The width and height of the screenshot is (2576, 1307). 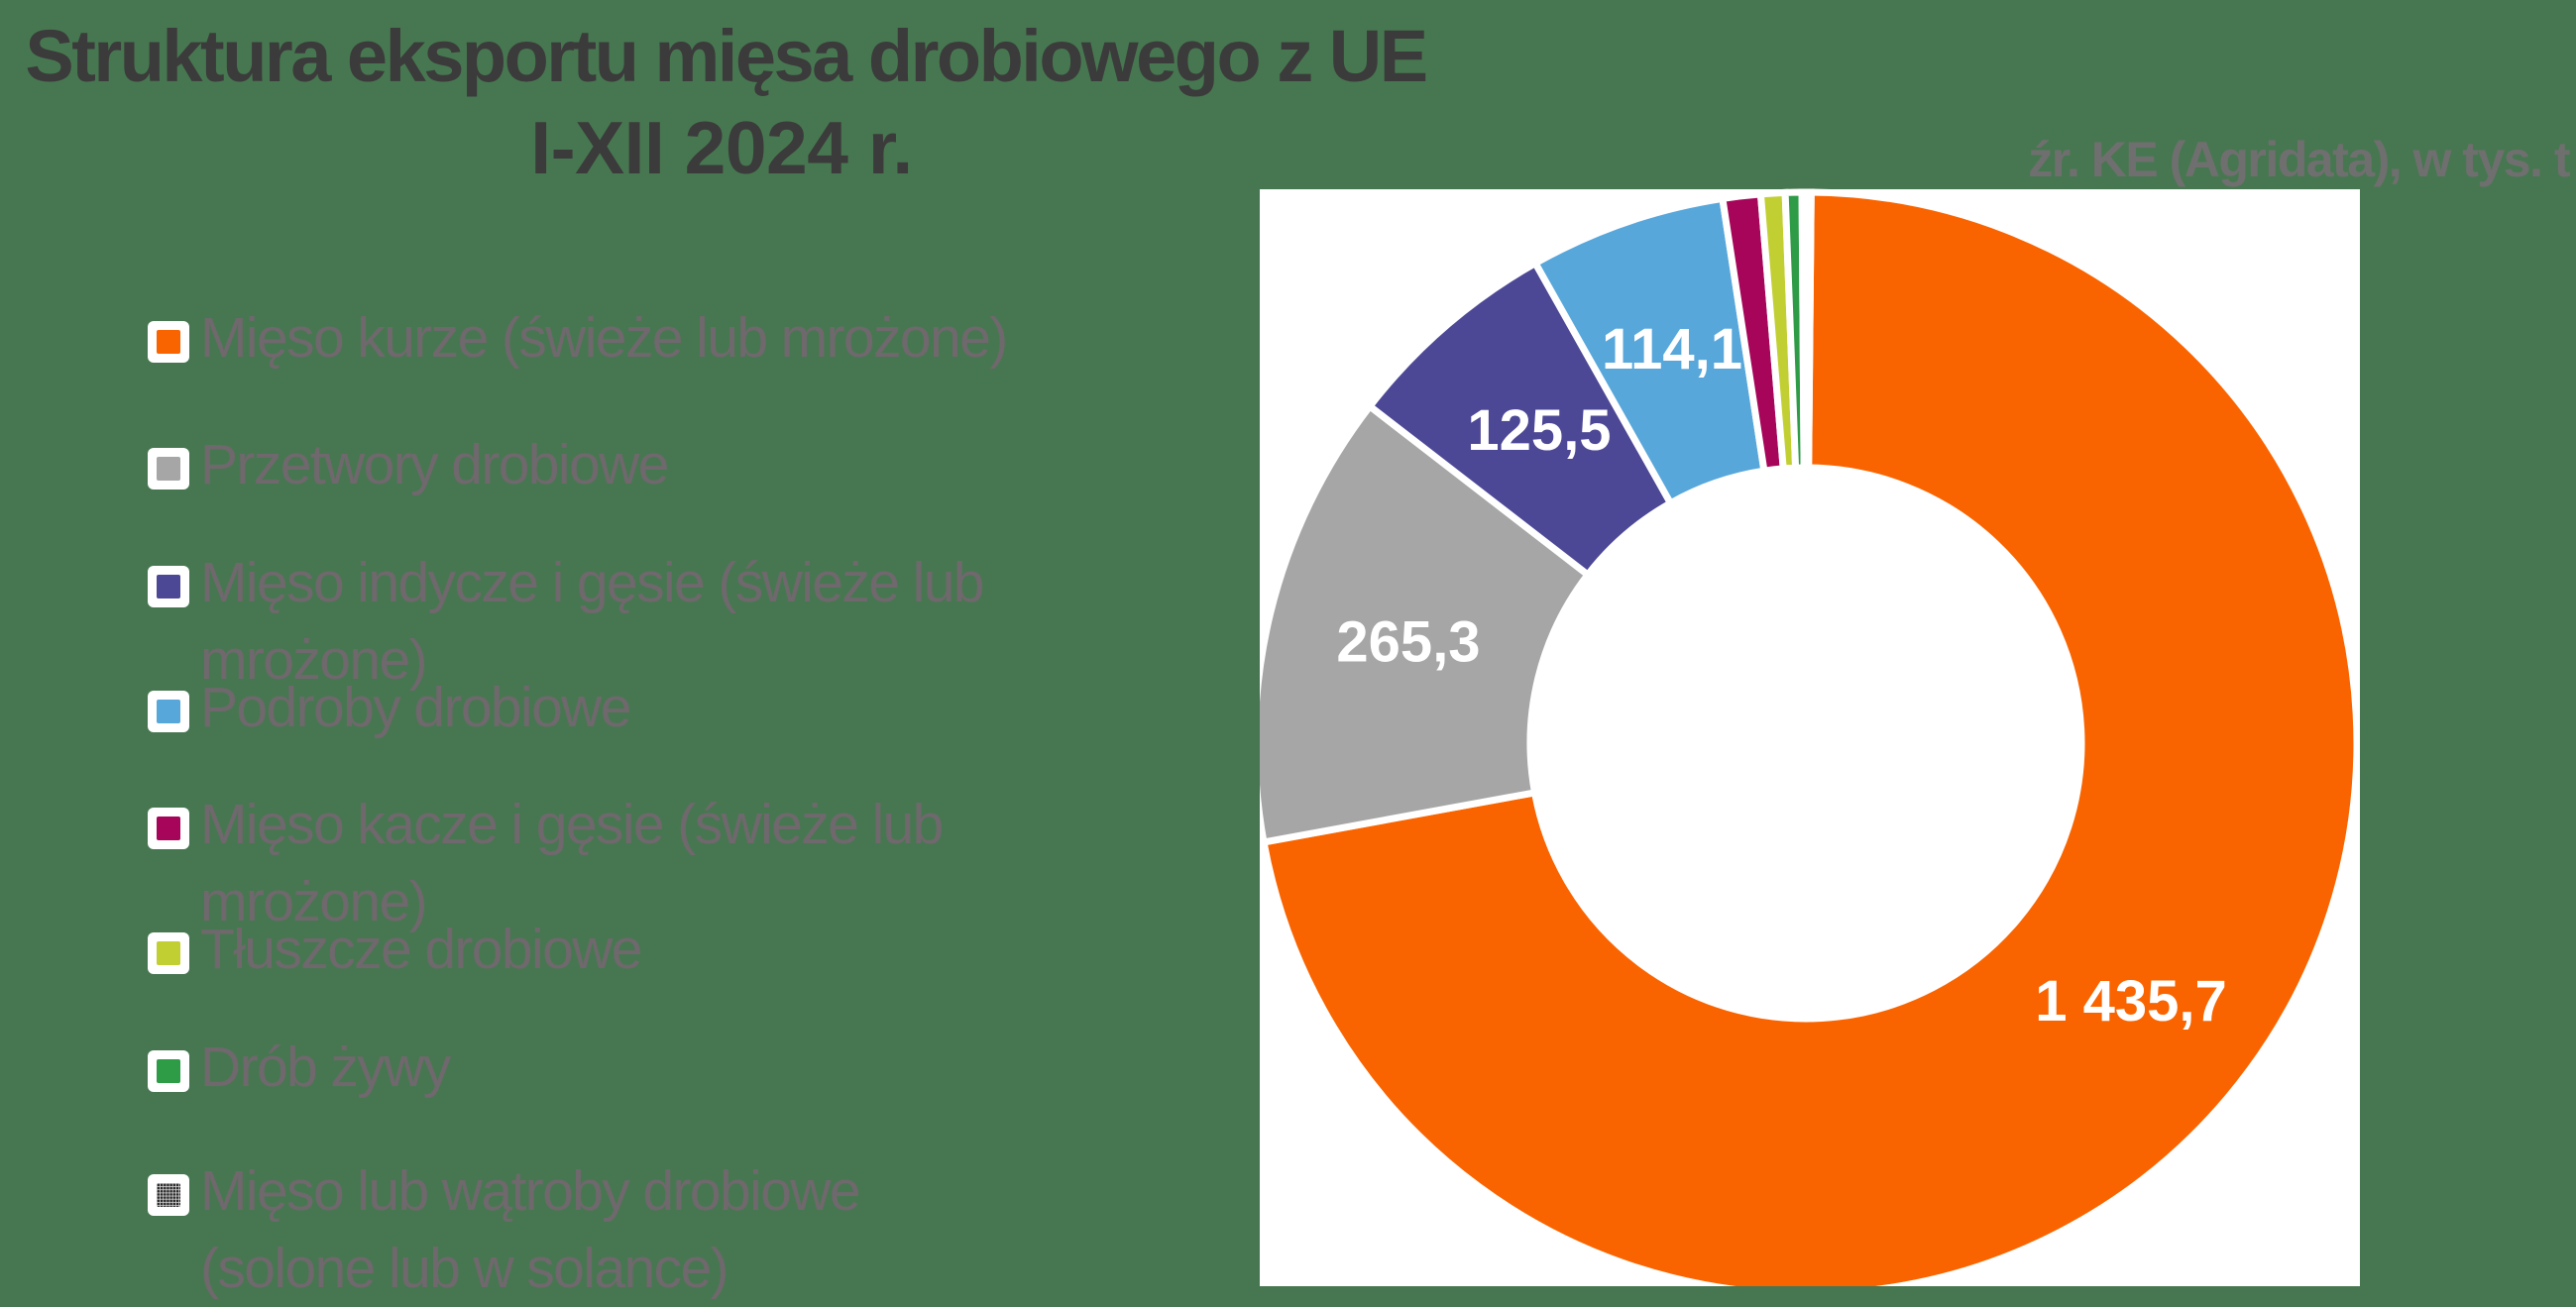 What do you see at coordinates (2131, 1001) in the screenshot?
I see `svg-text: 1 435,7` at bounding box center [2131, 1001].